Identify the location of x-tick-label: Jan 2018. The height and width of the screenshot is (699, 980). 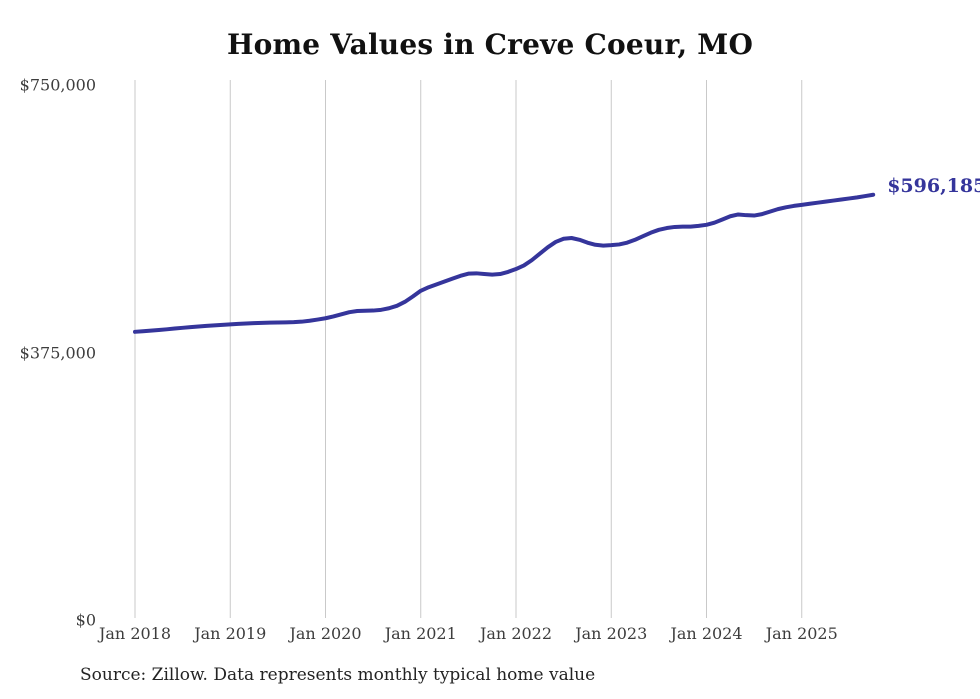
(135, 633).